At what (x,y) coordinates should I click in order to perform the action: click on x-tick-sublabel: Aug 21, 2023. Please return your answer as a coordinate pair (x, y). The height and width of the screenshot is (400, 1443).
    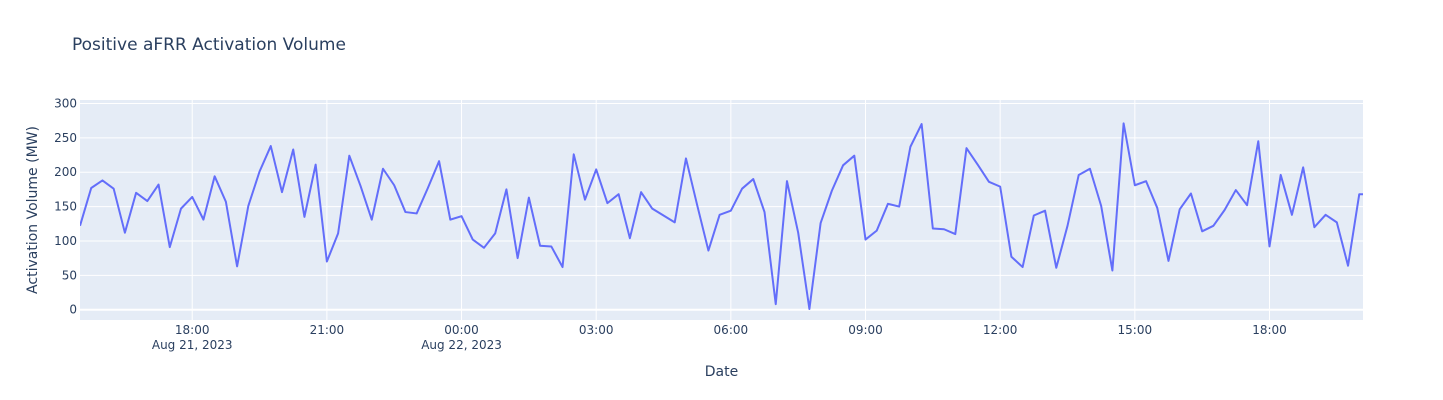
    Looking at the image, I should click on (192, 345).